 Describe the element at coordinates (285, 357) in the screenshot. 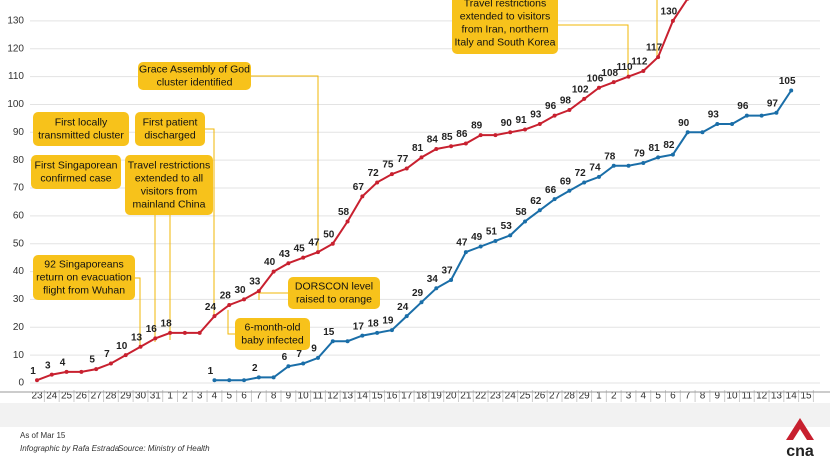

I see `data-label: 6` at that location.